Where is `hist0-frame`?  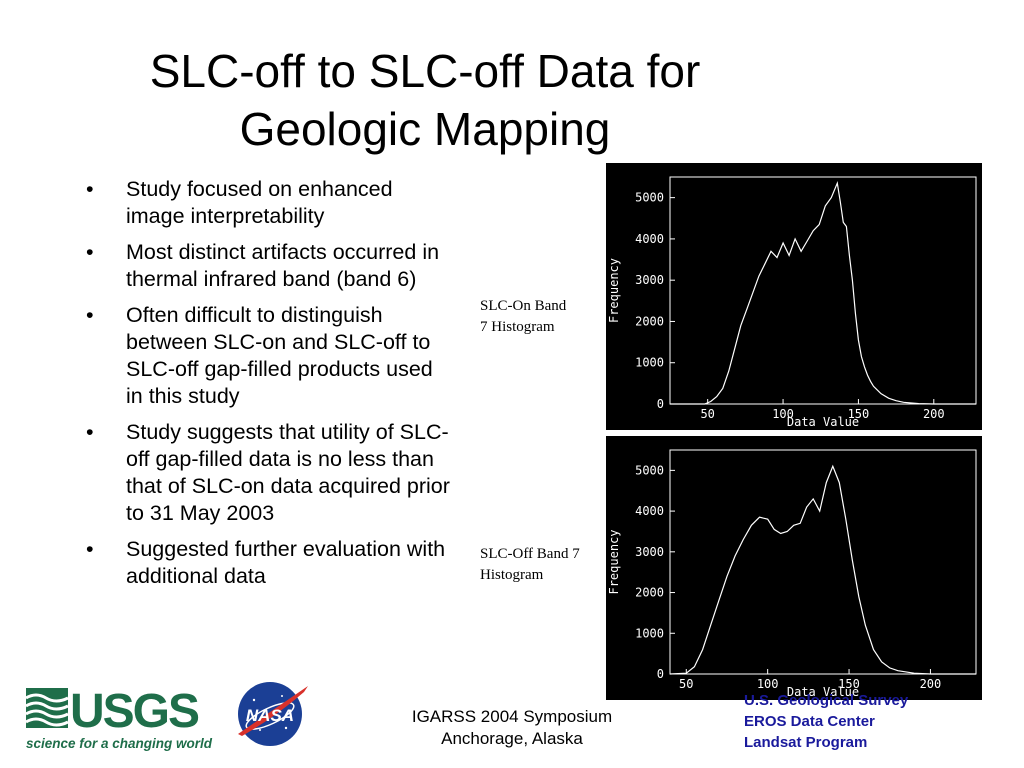
hist0-frame is located at coordinates (823, 290).